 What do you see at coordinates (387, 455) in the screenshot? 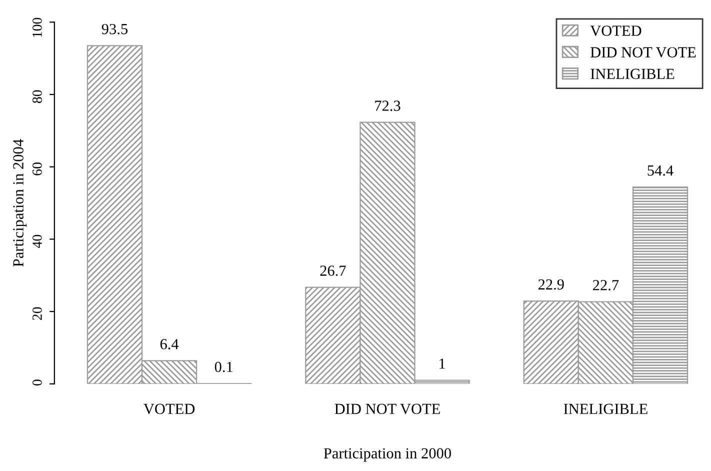
I see `x-axis-title: Participation in 2000` at bounding box center [387, 455].